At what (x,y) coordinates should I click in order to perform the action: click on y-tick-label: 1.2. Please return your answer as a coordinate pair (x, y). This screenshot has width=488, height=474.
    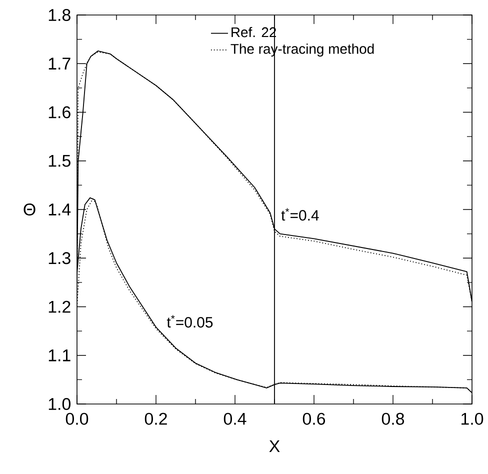
    Looking at the image, I should click on (59, 306).